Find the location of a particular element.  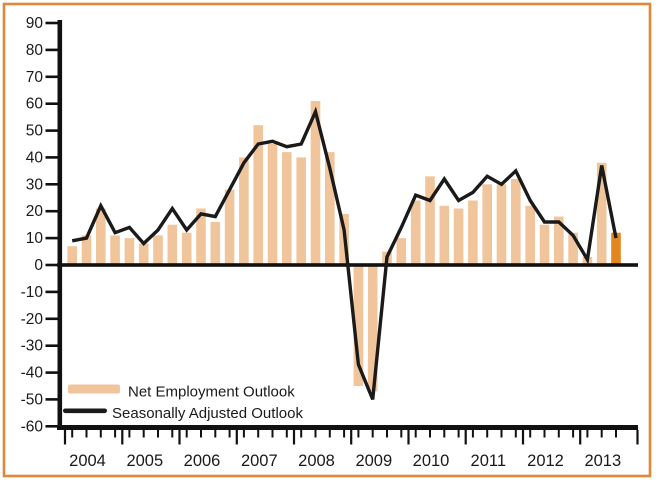

x-year-label: 2005 is located at coordinates (144, 461).